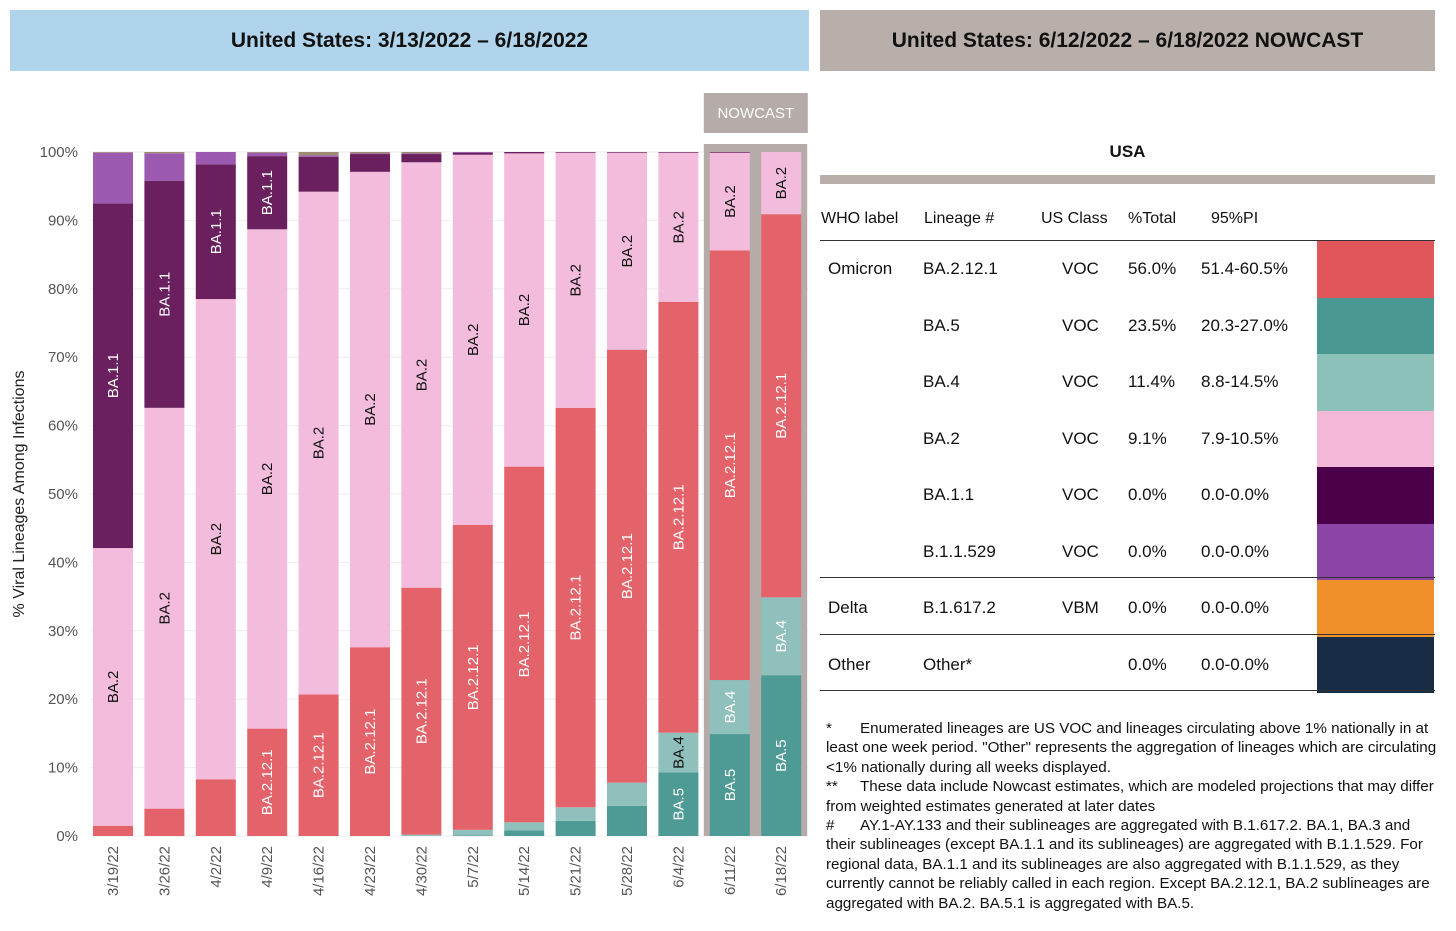 The image size is (1456, 931). I want to click on y-tick-label: 60%, so click(63, 426).